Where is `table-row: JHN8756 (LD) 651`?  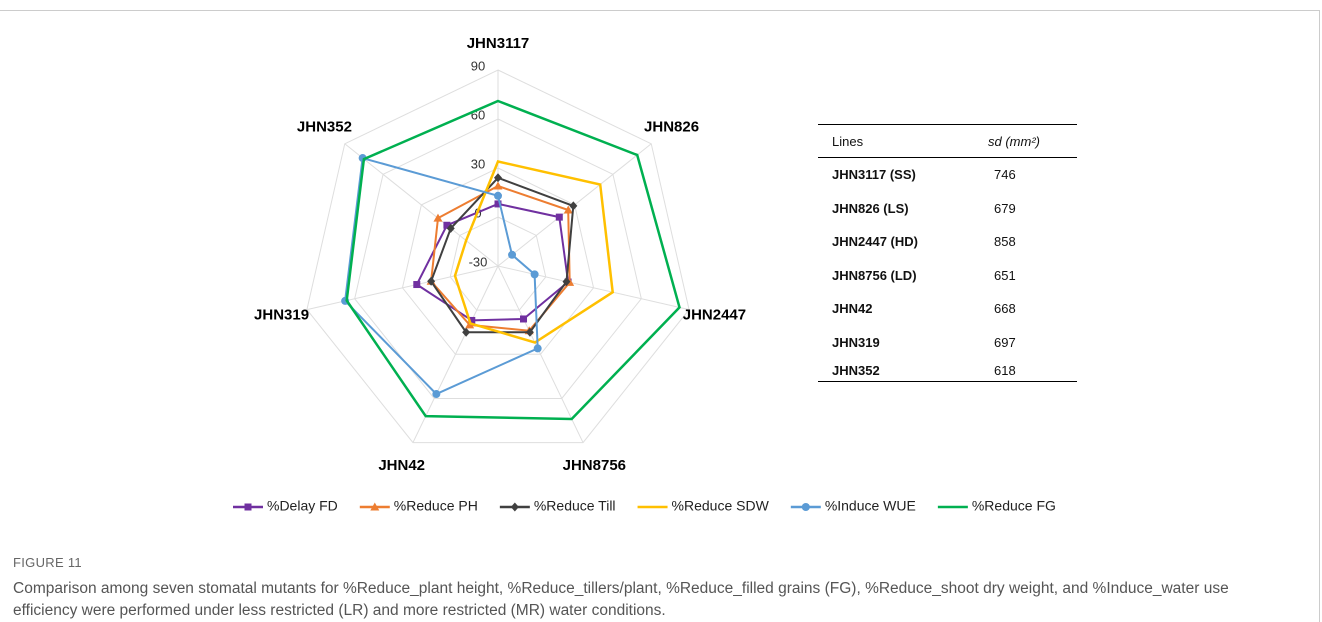 table-row: JHN8756 (LD) 651 is located at coordinates (947, 276).